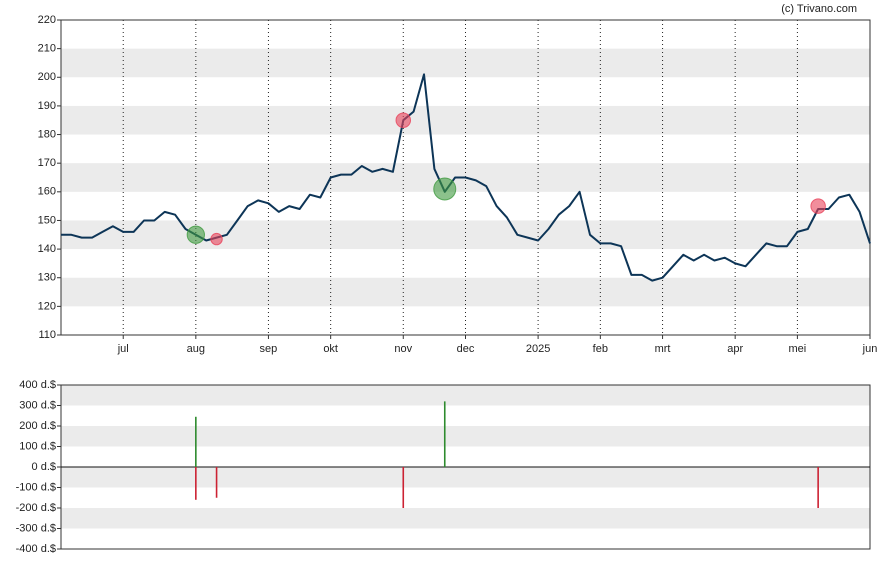 The height and width of the screenshot is (565, 888). What do you see at coordinates (466, 349) in the screenshot?
I see `x-tick-label: dec` at bounding box center [466, 349].